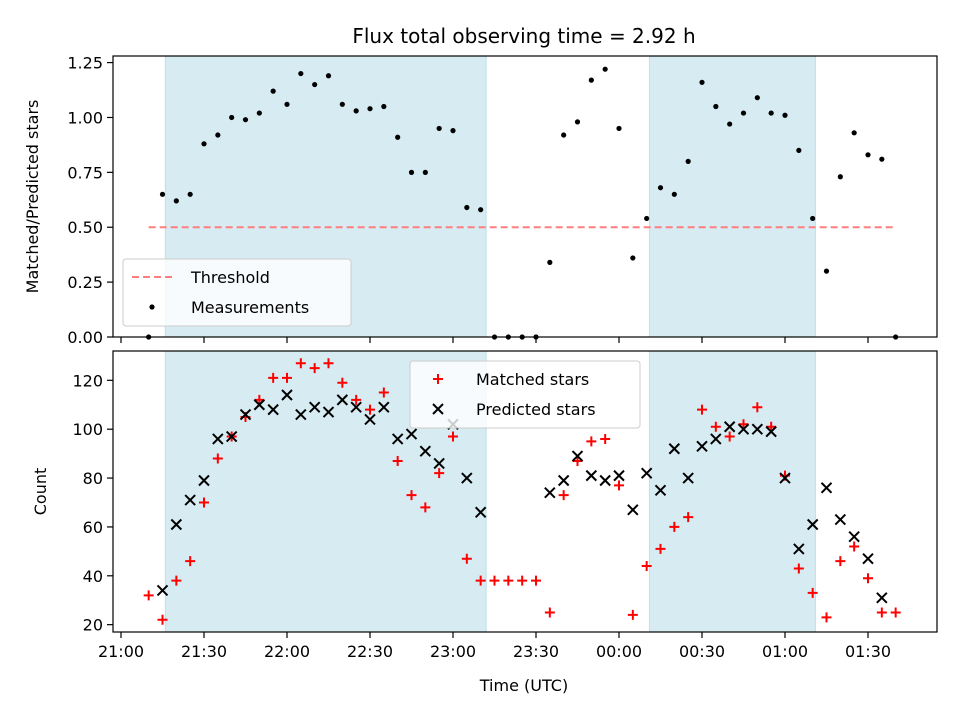  Describe the element at coordinates (619, 651) in the screenshot. I see `x-tick-label: 00:00` at that location.